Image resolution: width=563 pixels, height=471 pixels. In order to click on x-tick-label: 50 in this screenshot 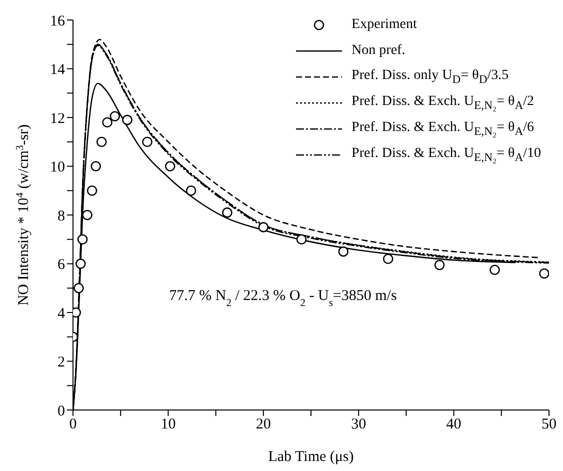, I will do `click(549, 424)`.